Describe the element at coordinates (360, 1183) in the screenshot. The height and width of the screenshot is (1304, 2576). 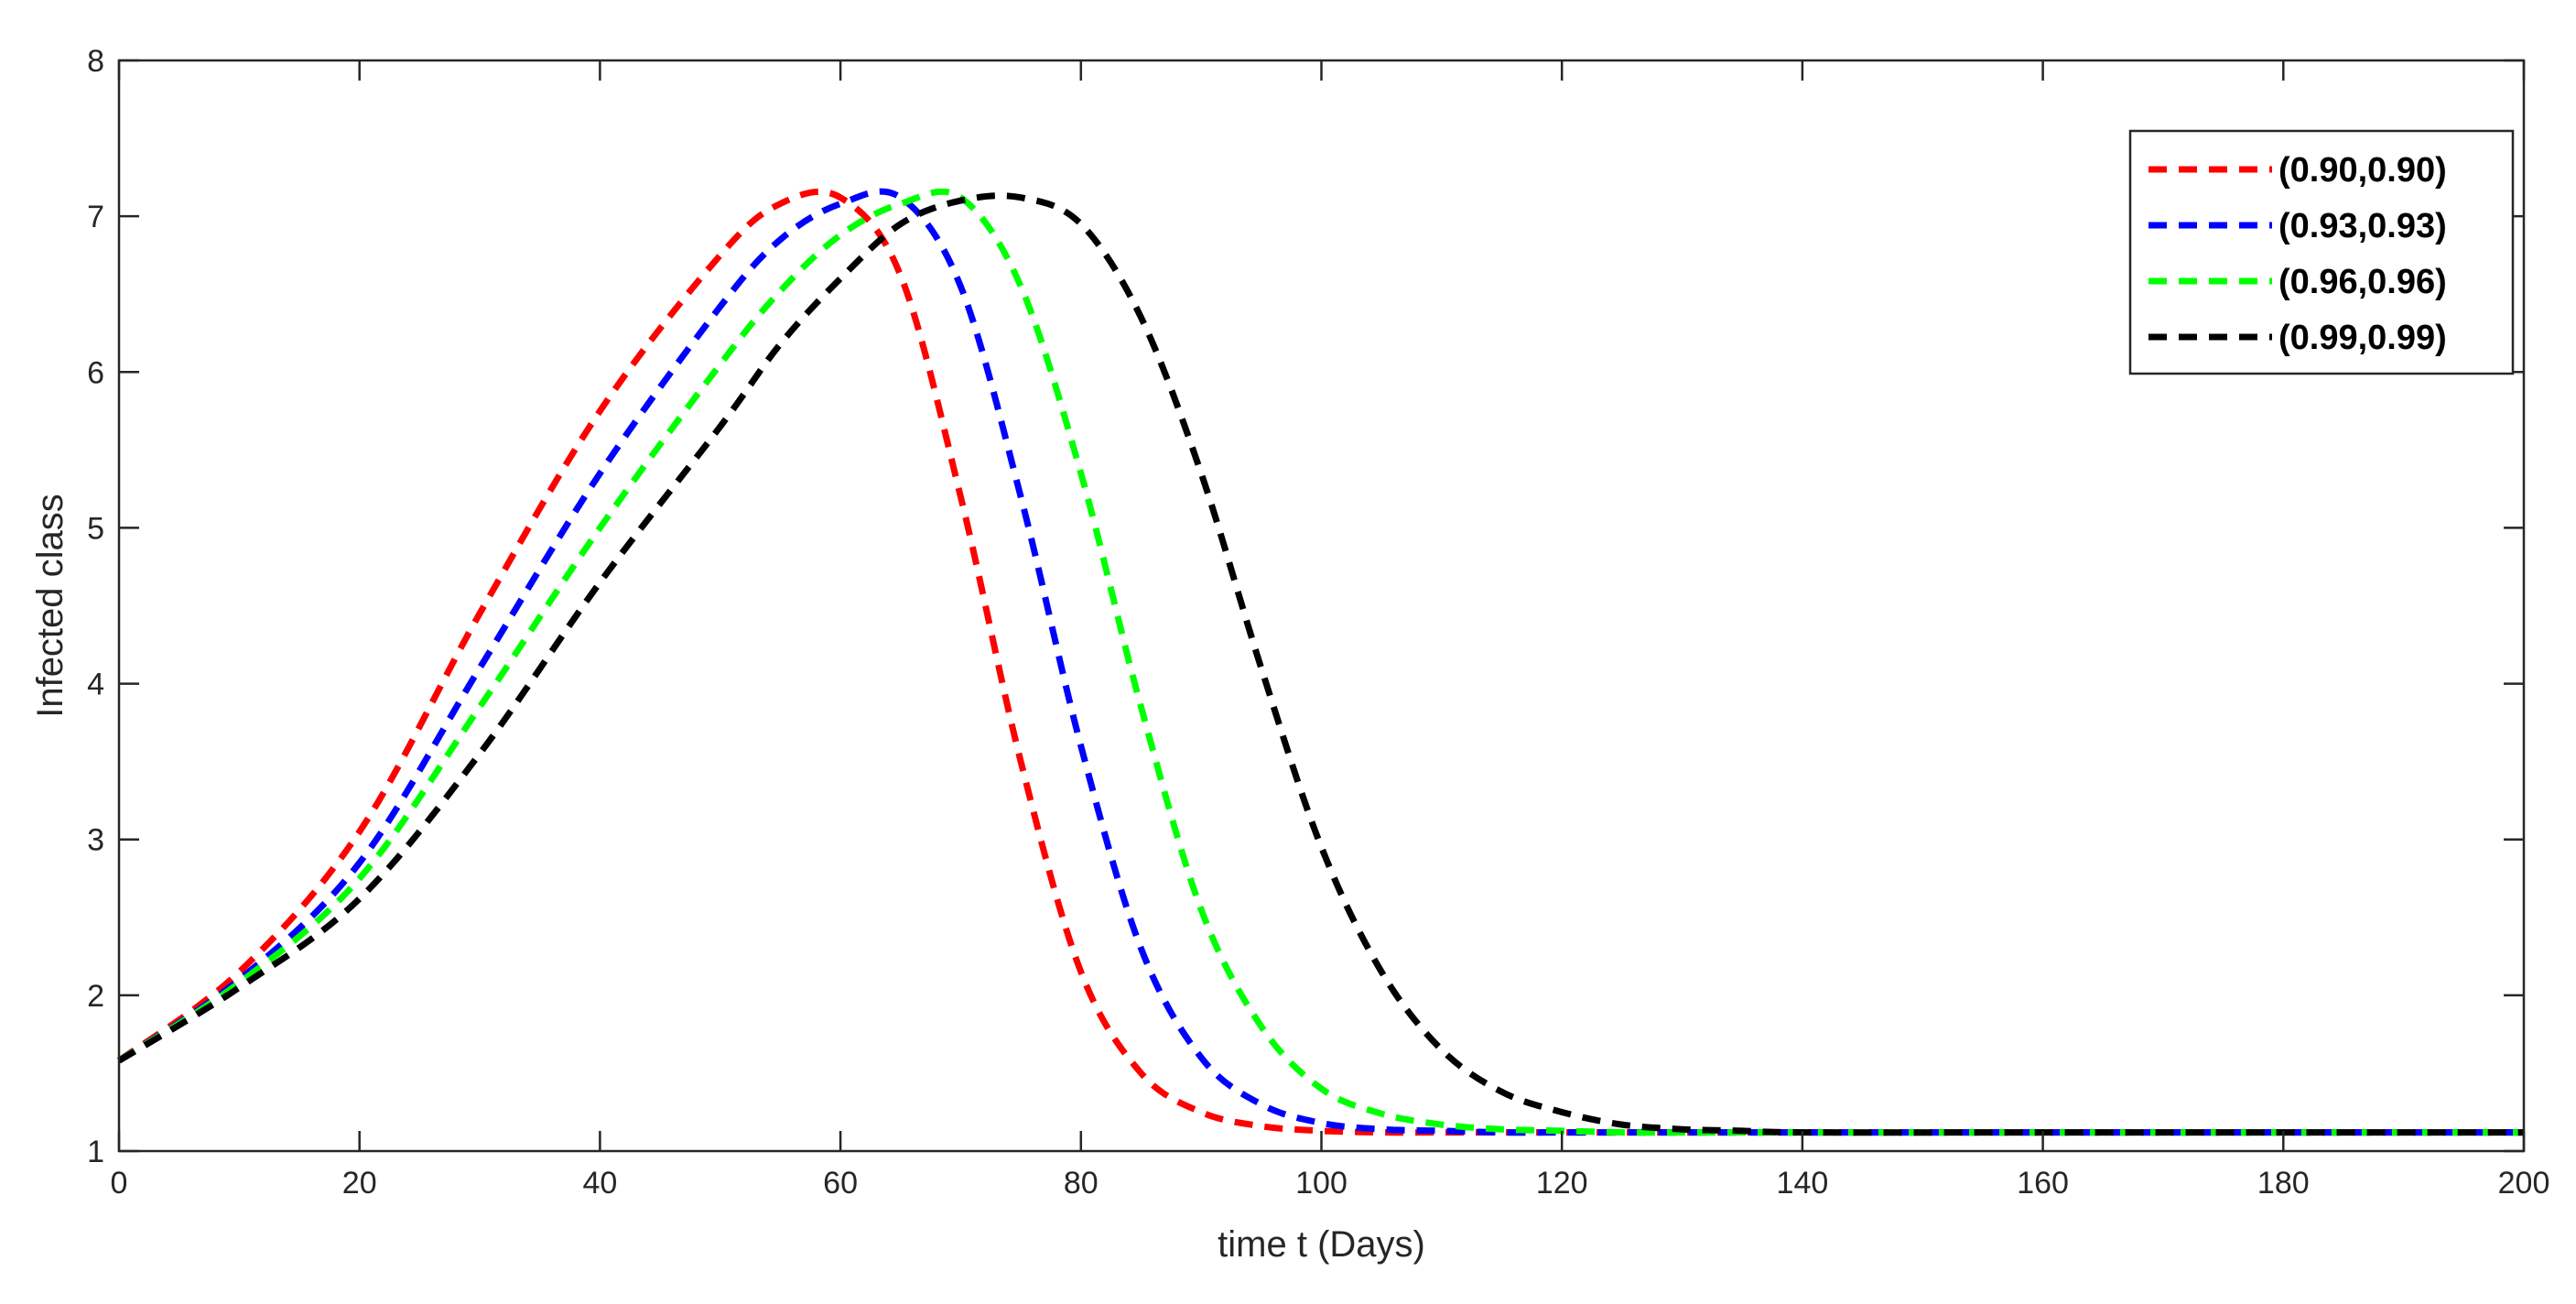
I see `x-tick-label: 20` at that location.